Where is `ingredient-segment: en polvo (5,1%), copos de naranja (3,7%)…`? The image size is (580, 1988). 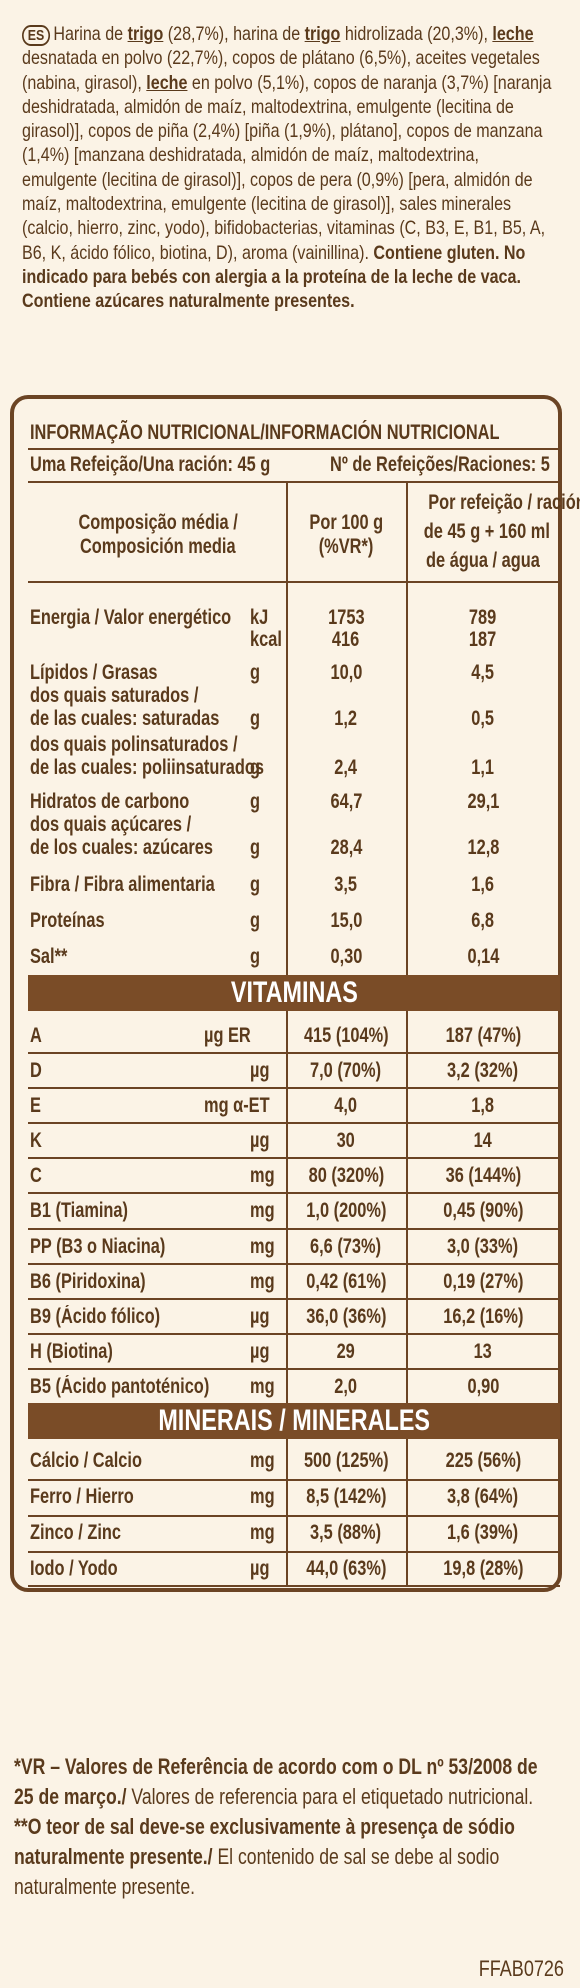
ingredient-segment: en polvo (5,1%), copos de naranja (3,7%)… is located at coordinates (287, 167).